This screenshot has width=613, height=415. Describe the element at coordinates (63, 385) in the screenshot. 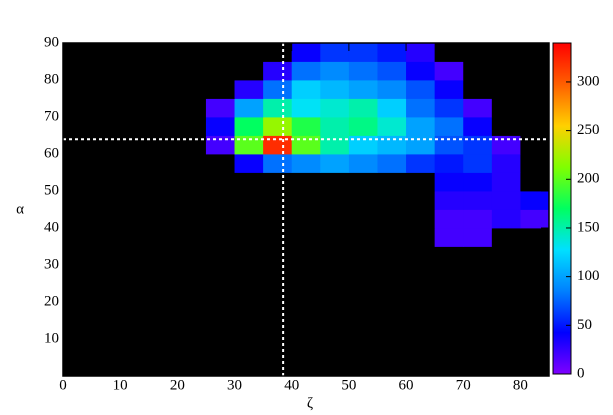

I see `x-tick-label: 0` at that location.